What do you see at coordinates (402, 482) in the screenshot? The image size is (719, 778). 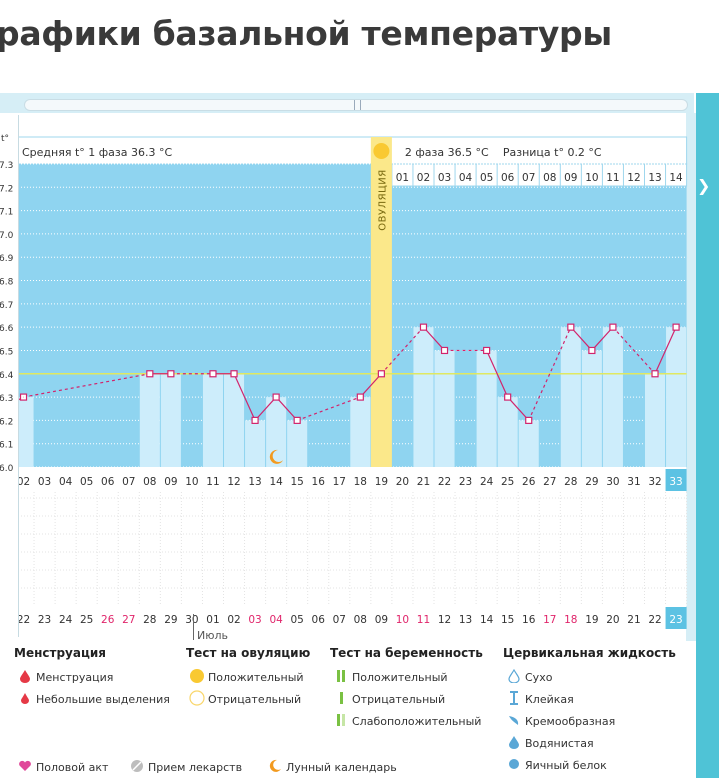 I see `cycle-day-label: 20` at bounding box center [402, 482].